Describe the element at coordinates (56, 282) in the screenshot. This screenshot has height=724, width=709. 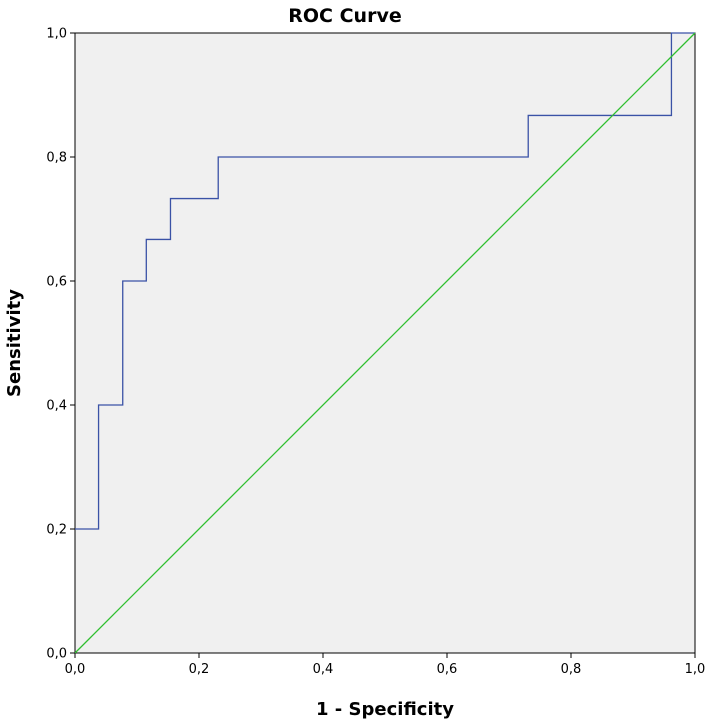
I see `y-tick-label: 0,6` at that location.